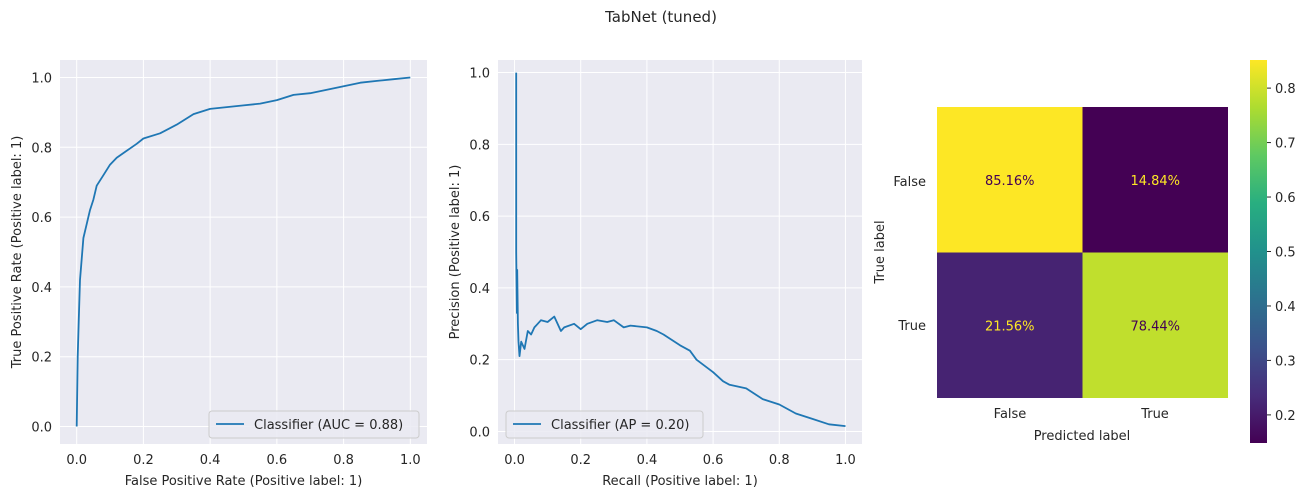 This screenshot has width=1307, height=498. I want to click on roc-y-ticks: 0.0 0.2 0.4 0.6 0.8 1.0, so click(41, 253).